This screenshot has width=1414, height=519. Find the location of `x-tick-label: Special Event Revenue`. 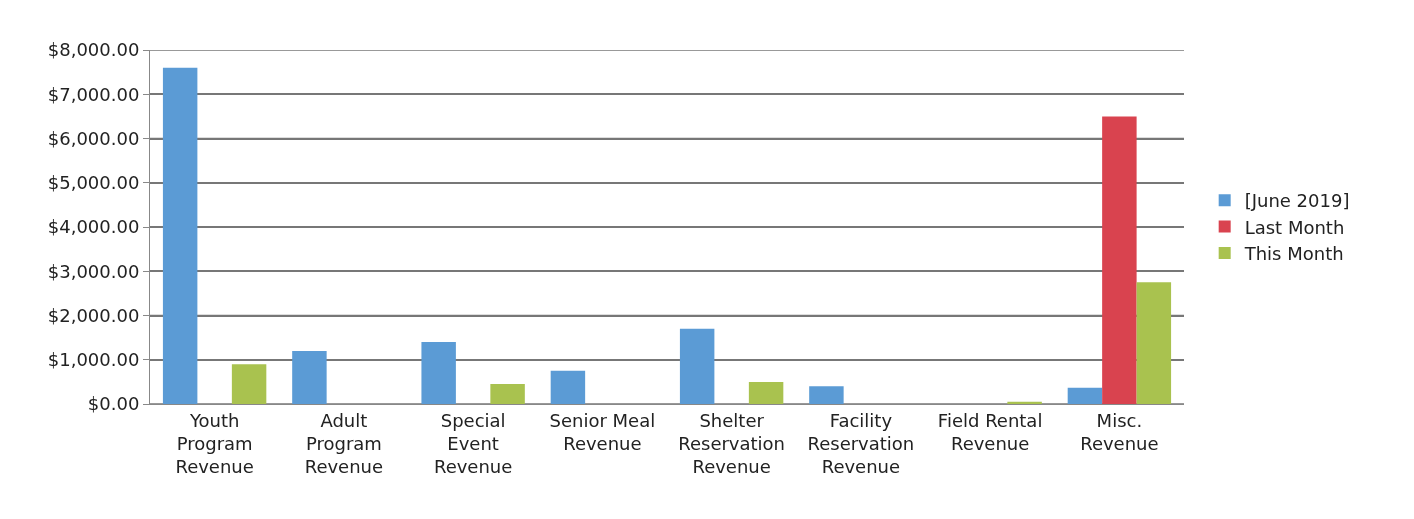

x-tick-label: Special Event Revenue is located at coordinates (473, 443).